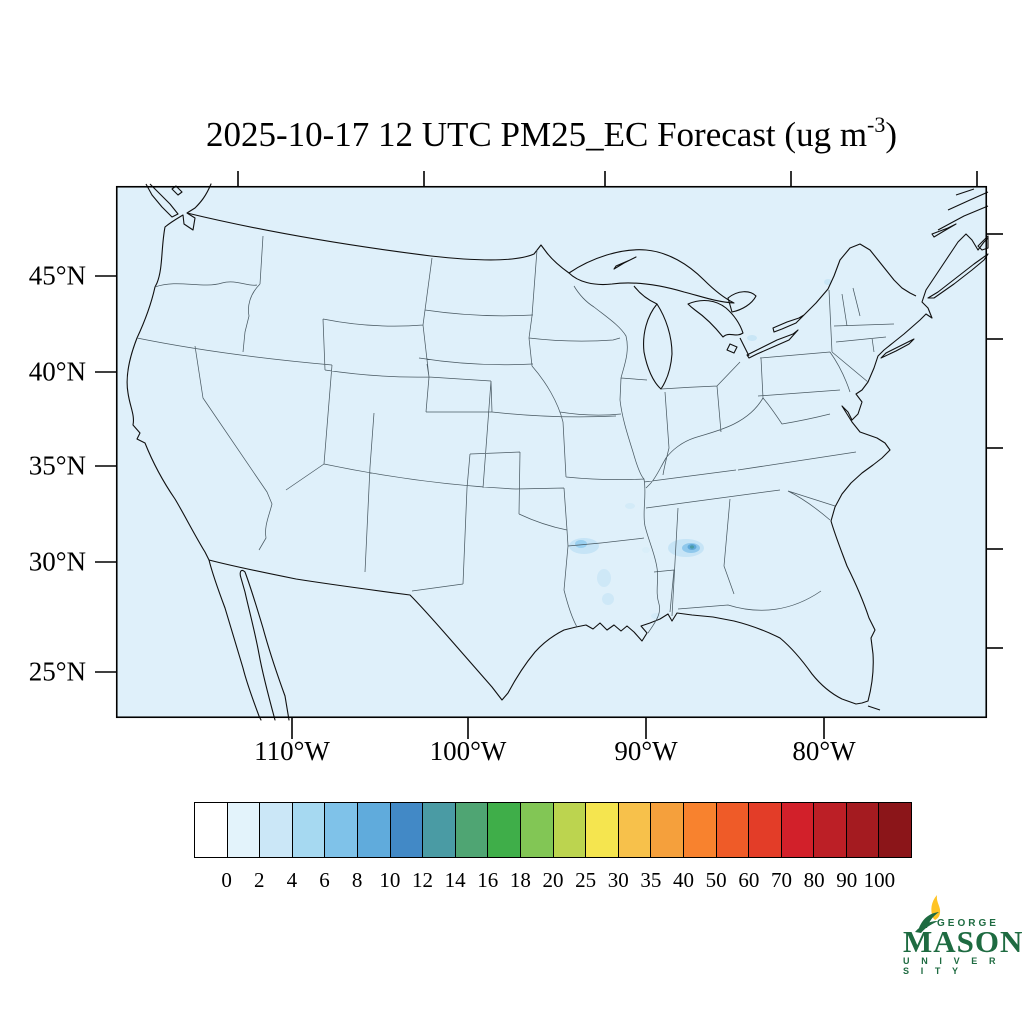 The width and height of the screenshot is (1024, 1024). I want to click on lon-label-90°W: 90°W, so click(646, 751).